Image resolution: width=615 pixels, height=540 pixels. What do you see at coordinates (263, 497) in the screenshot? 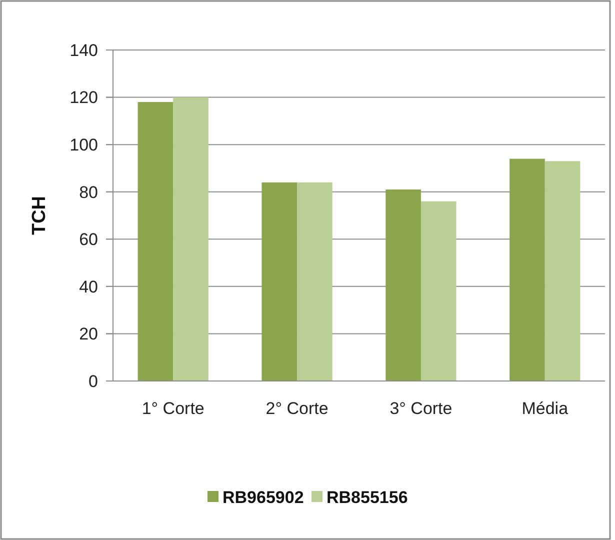
I see `legend-label: RB965902` at bounding box center [263, 497].